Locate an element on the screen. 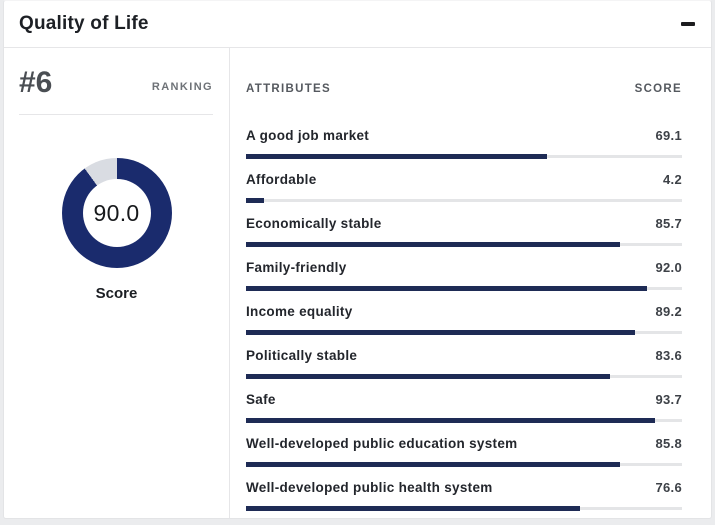  score-donut-chart: 90.0 is located at coordinates (116, 213).